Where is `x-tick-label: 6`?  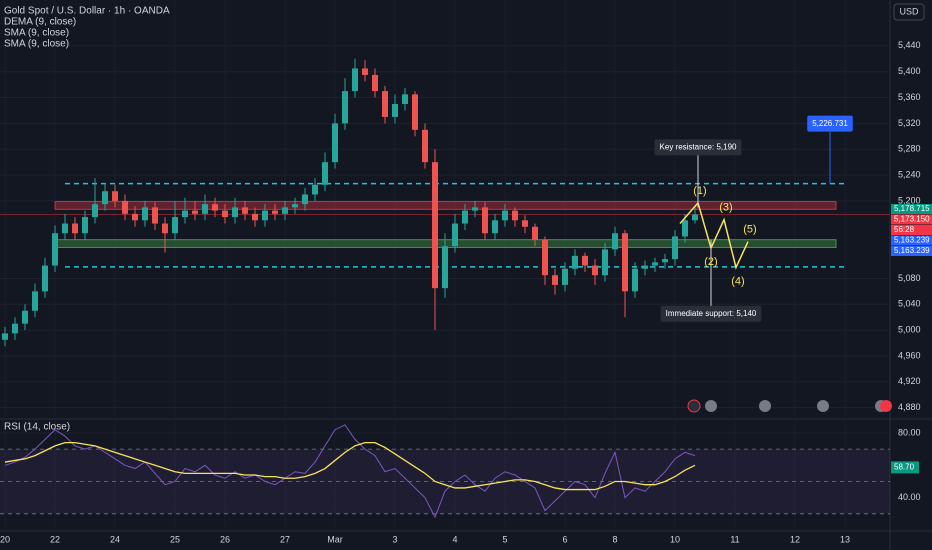
x-tick-label: 6 is located at coordinates (564, 539).